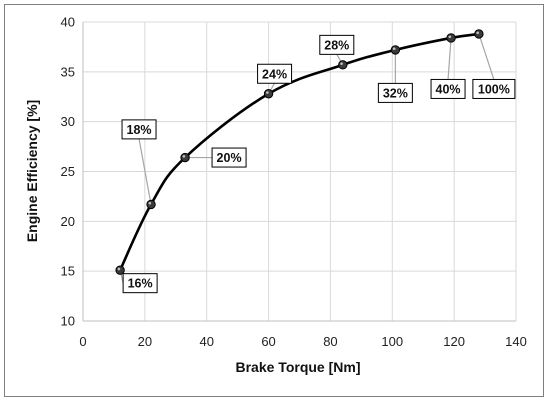 Image resolution: width=550 pixels, height=404 pixels. I want to click on y-tick-label: 40, so click(68, 22).